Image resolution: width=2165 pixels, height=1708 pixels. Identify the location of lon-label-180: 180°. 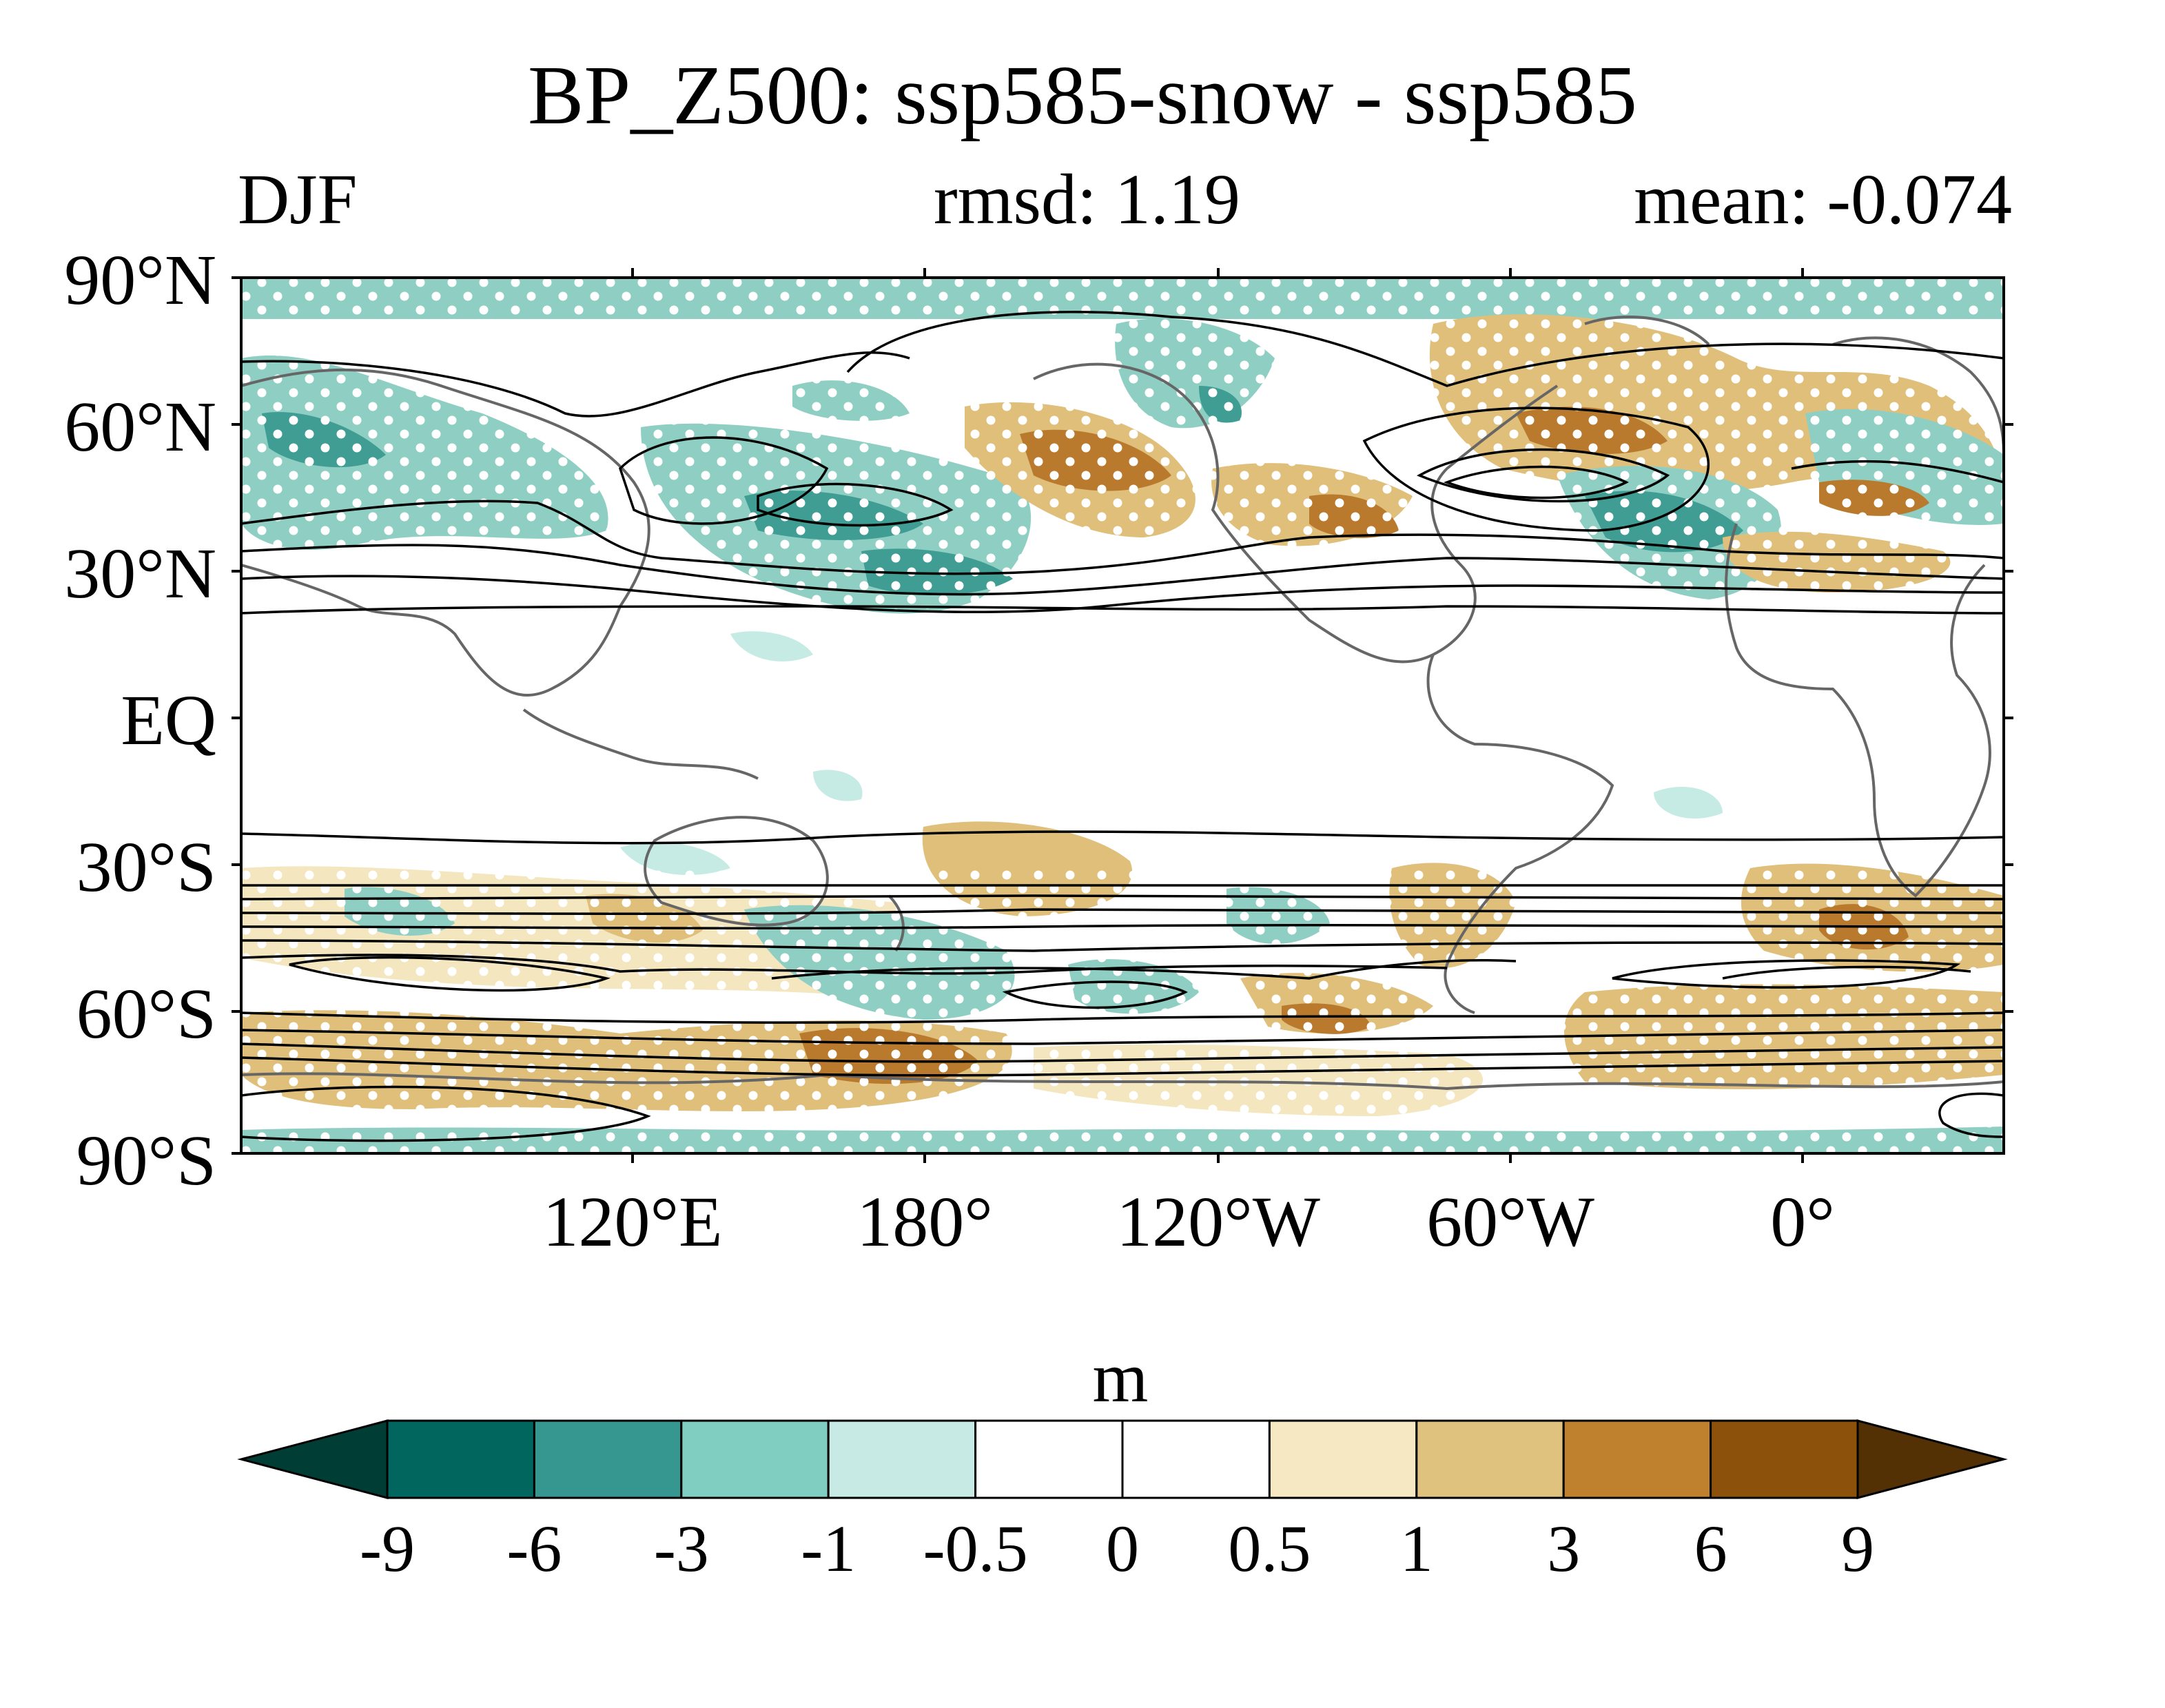
(924, 1222).